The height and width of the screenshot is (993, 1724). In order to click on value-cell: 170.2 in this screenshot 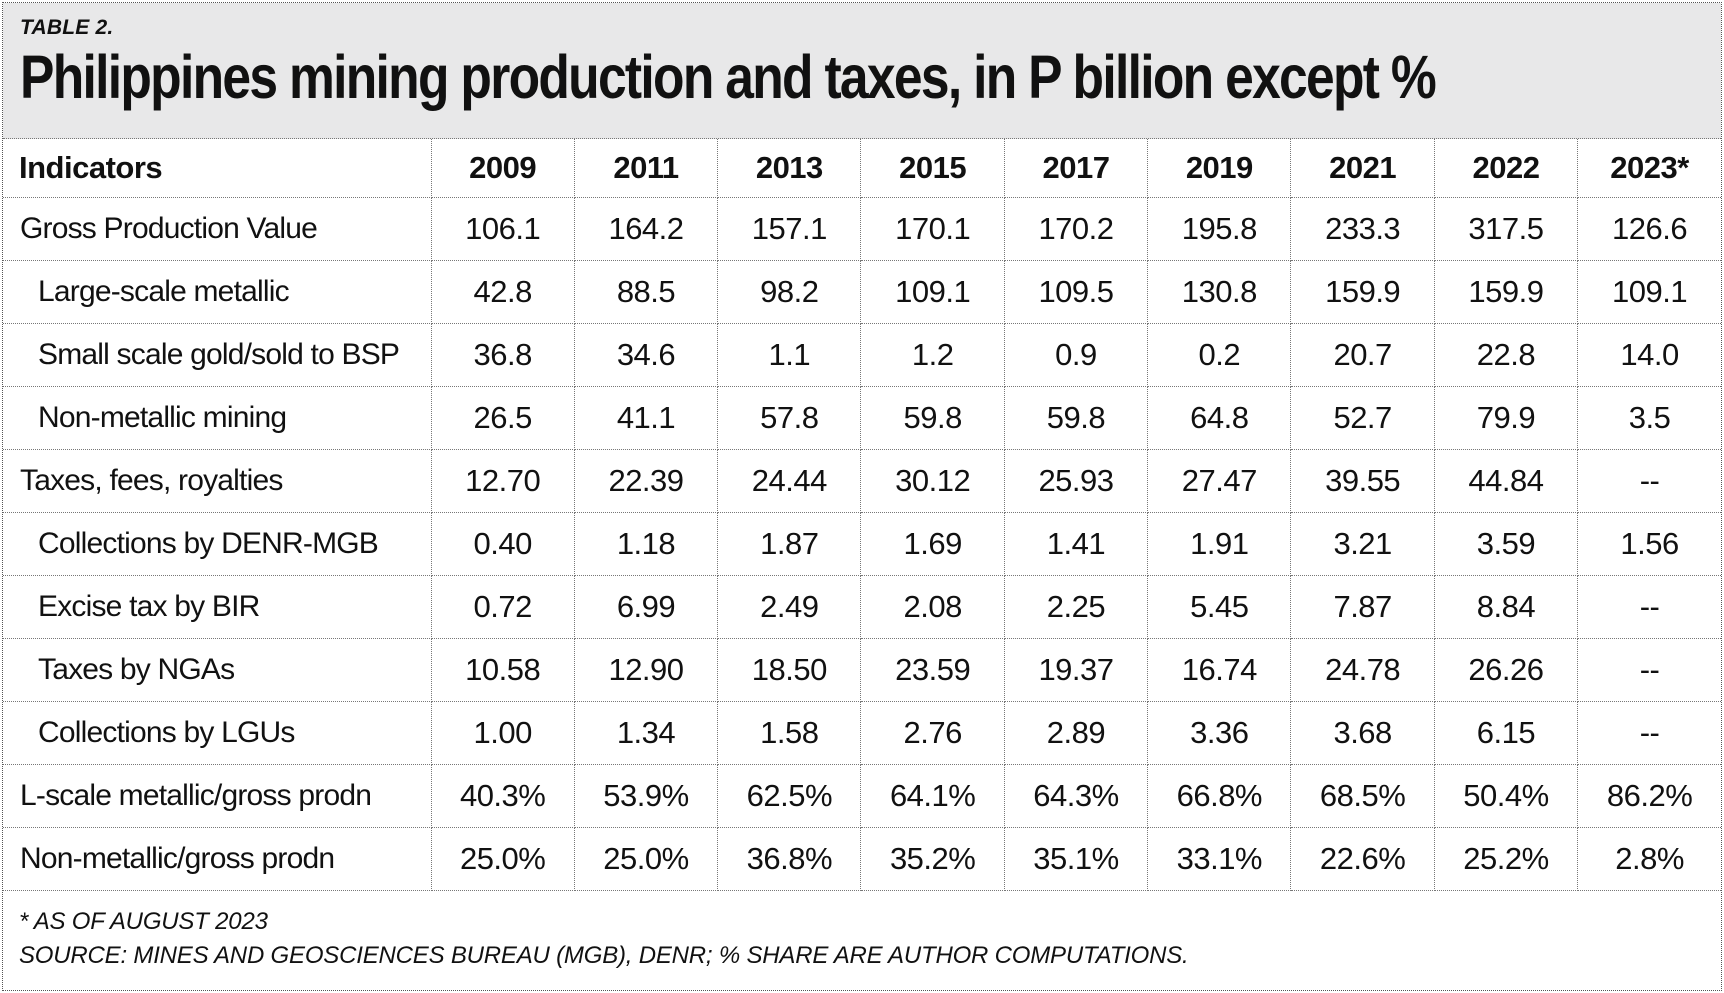, I will do `click(1076, 228)`.